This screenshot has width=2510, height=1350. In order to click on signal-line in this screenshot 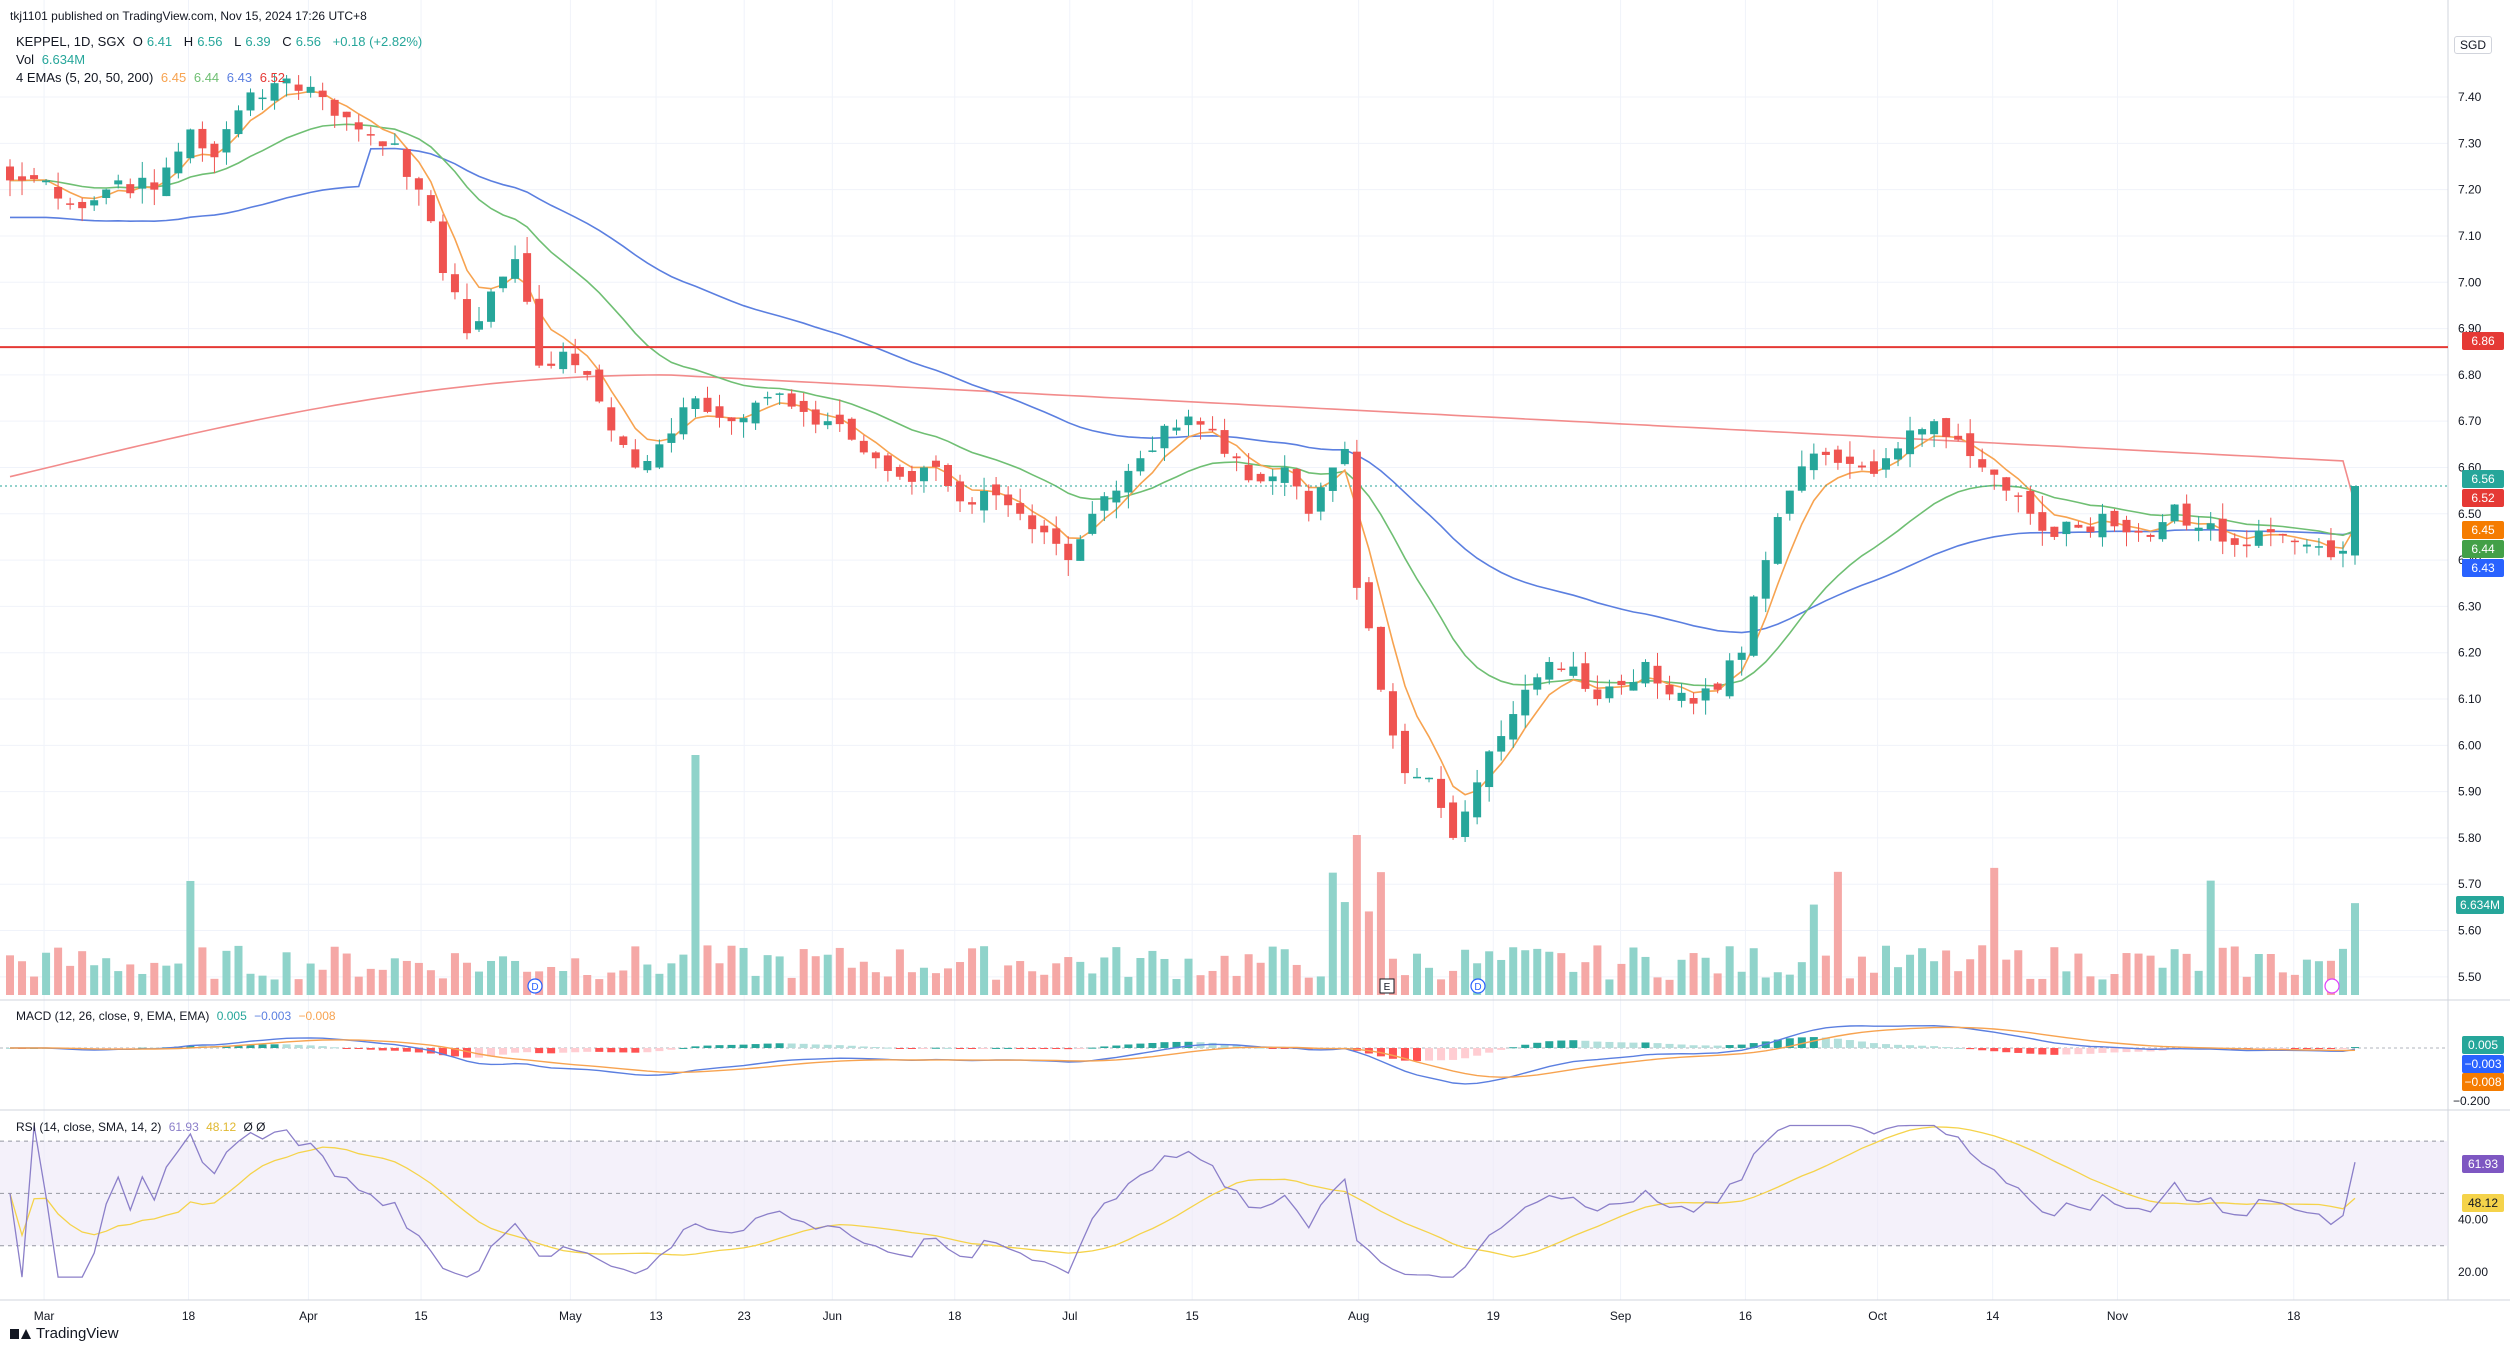, I will do `click(1183, 1052)`.